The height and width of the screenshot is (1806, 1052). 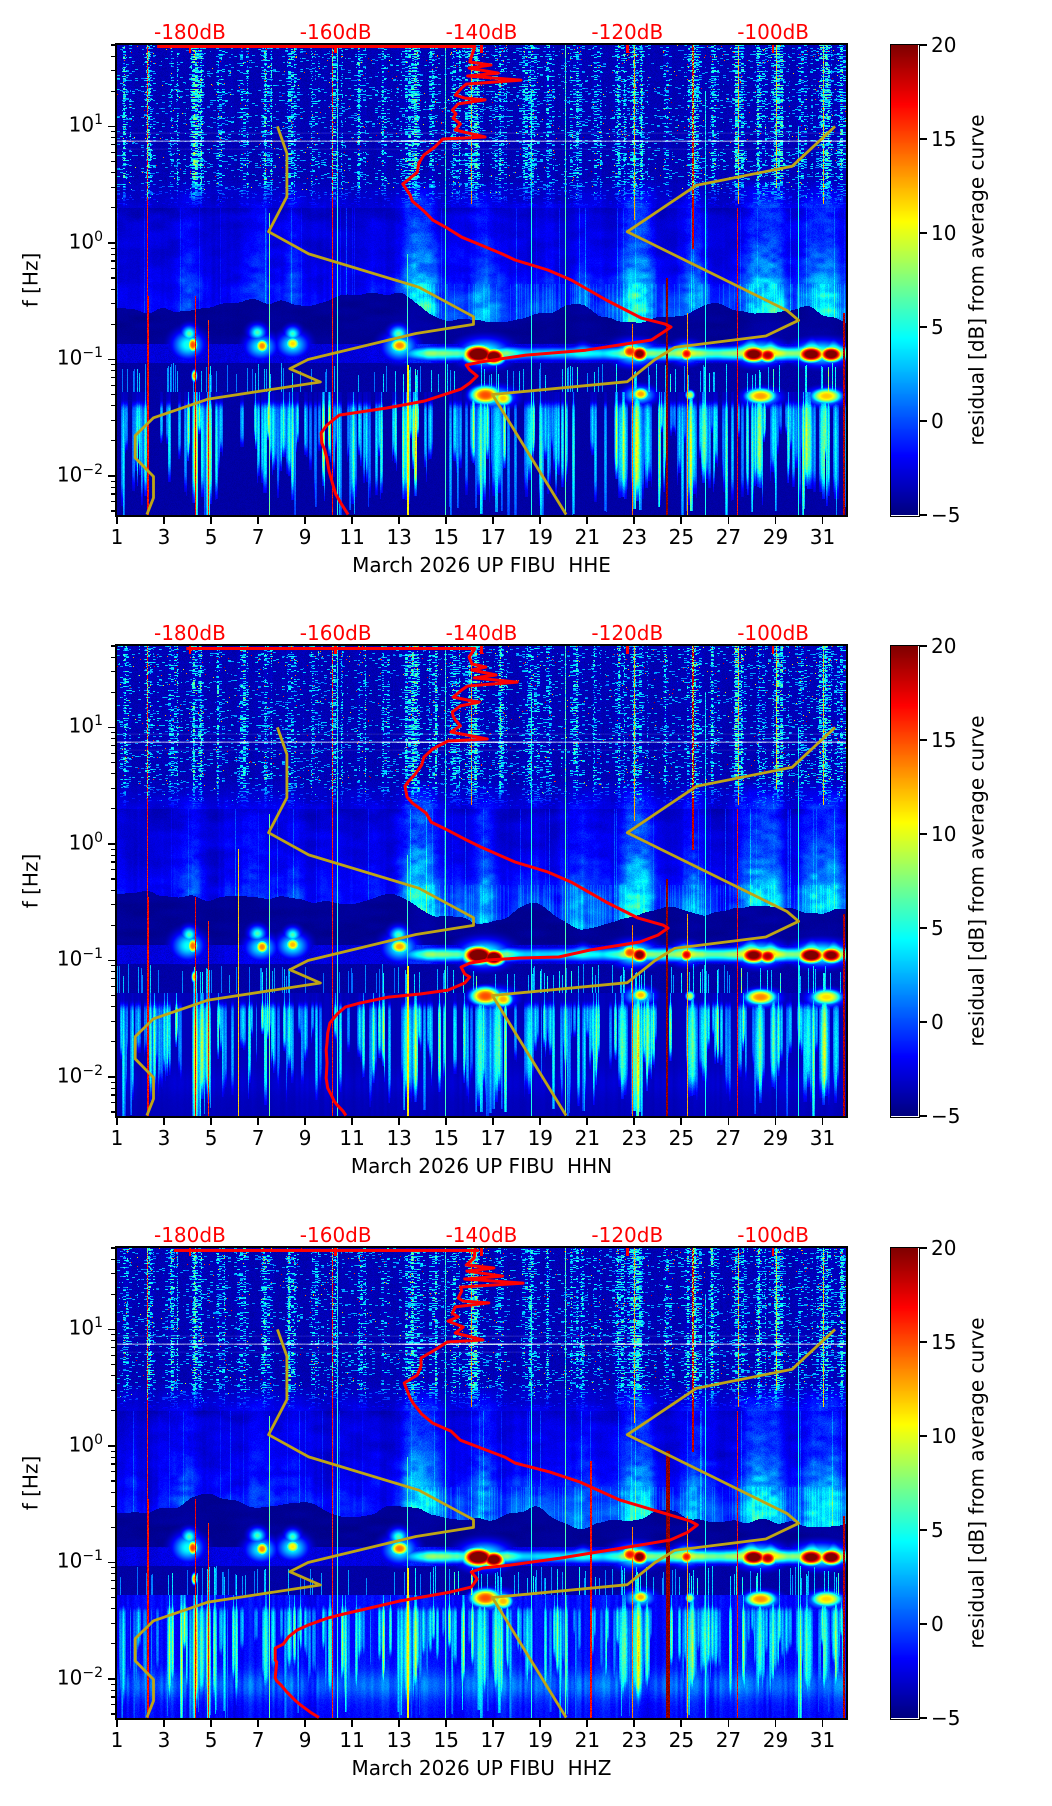 I want to click on x-tick-label: 31, so click(x=822, y=537).